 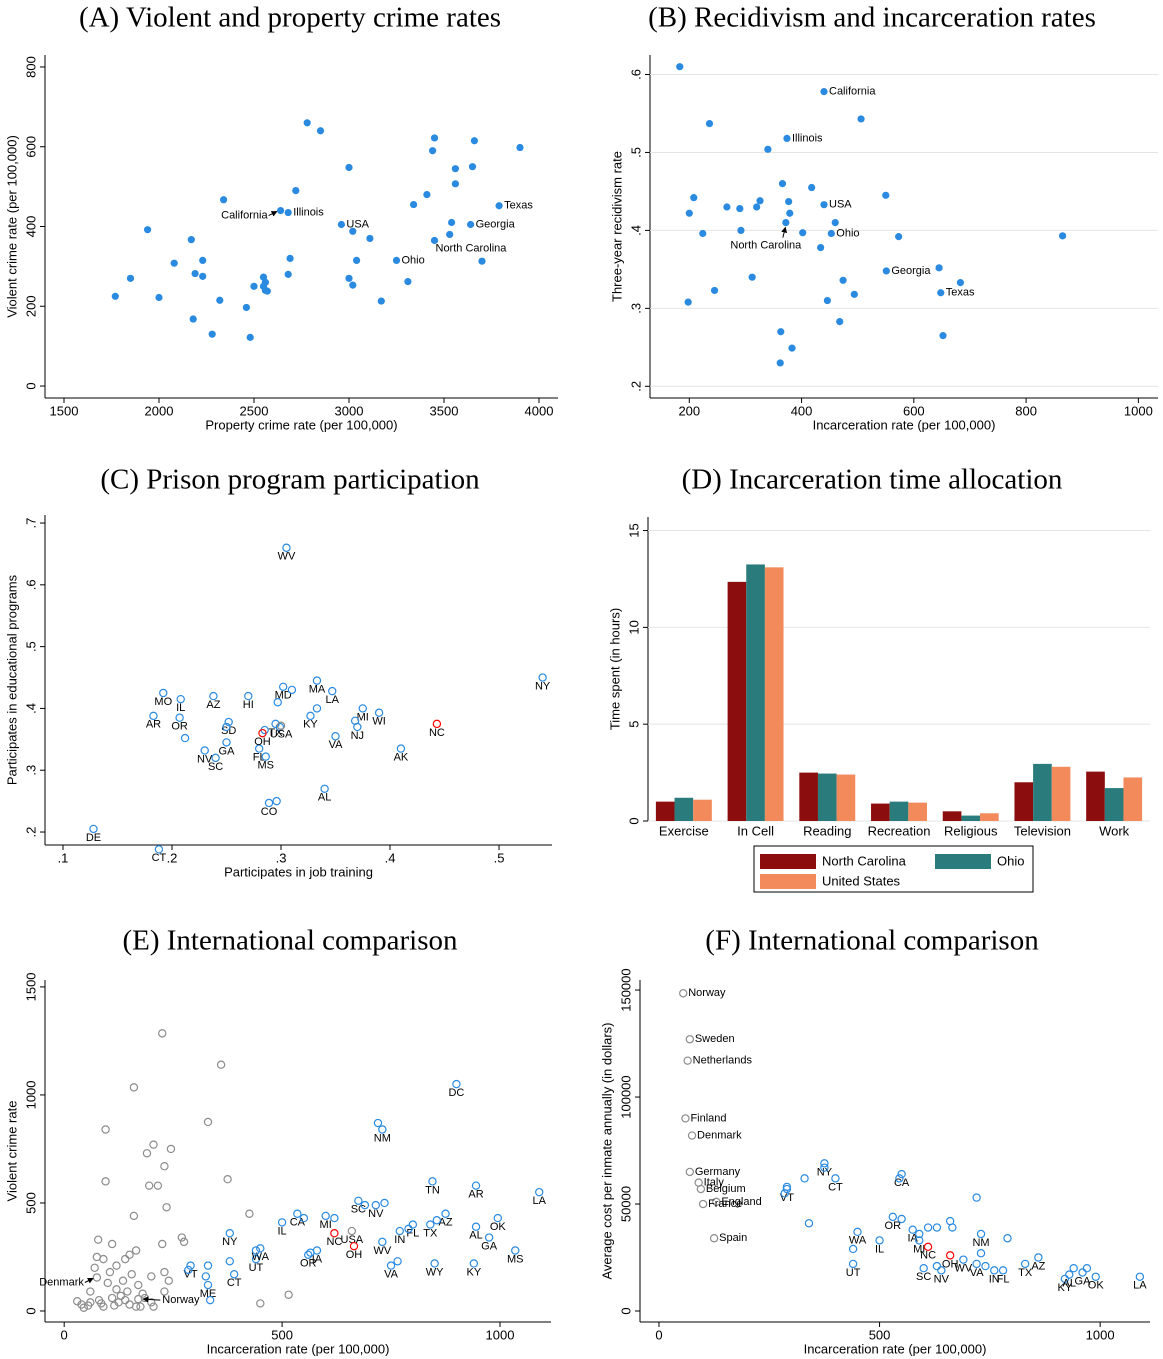 I want to click on x-tick-label: .4, so click(x=390, y=857).